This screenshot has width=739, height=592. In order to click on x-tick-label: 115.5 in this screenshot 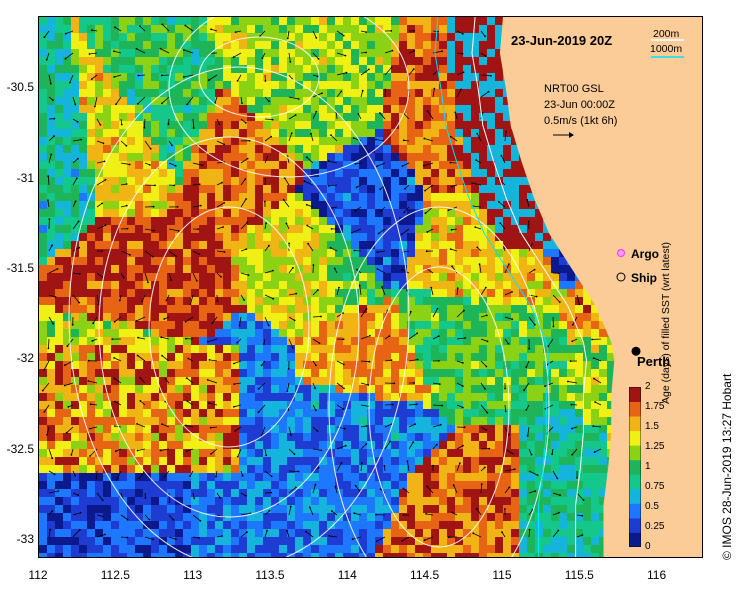, I will do `click(579, 575)`.